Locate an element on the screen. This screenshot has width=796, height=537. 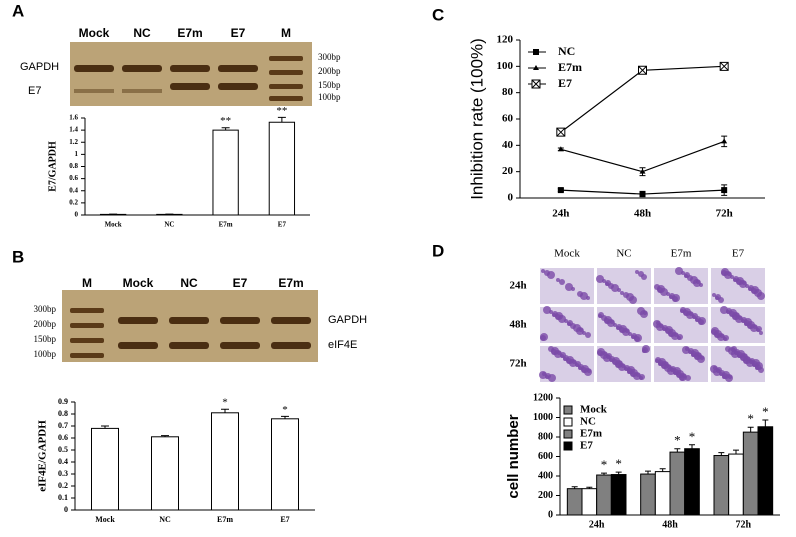
lane-label: NC is located at coordinates (142, 33).